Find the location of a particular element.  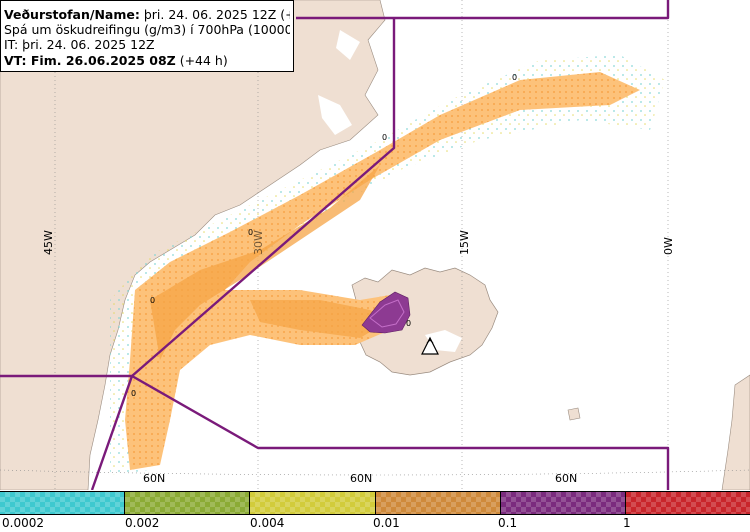

lon-label-15w: 15W is located at coordinates (464, 242).